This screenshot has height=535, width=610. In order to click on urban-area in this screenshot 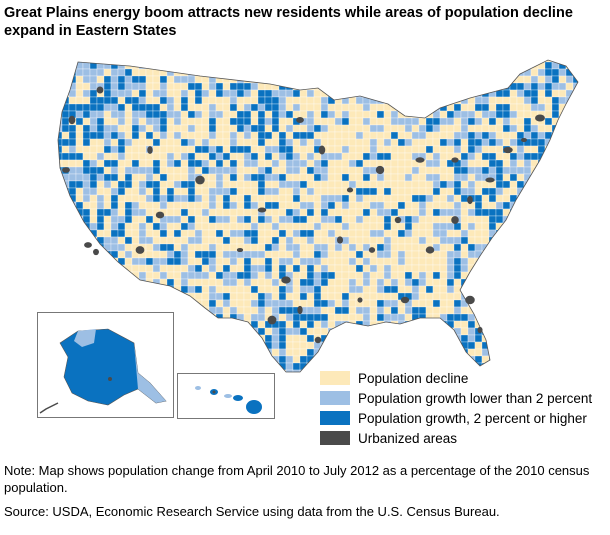, I will do `click(300, 310)`.